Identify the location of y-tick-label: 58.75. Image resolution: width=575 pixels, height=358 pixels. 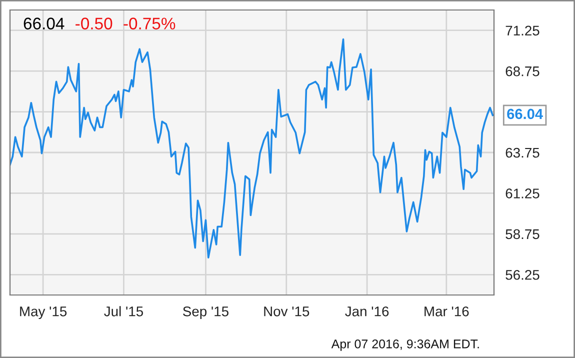
(523, 234).